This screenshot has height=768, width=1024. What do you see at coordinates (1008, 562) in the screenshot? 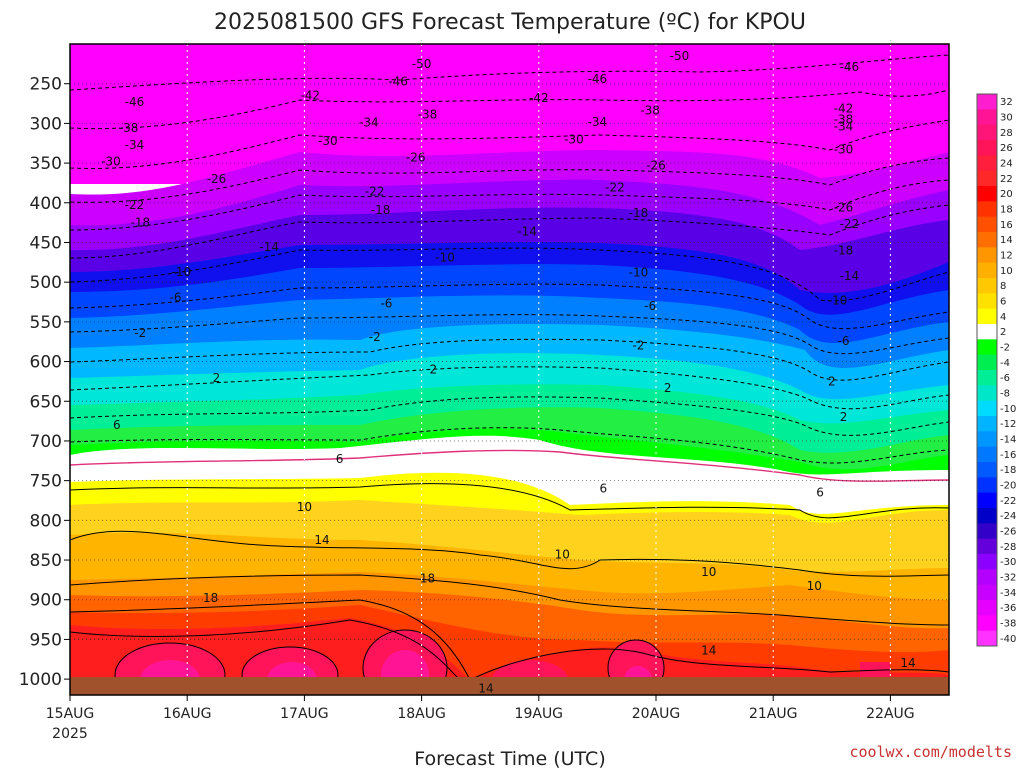
I see `colorbar-label: -30` at bounding box center [1008, 562].